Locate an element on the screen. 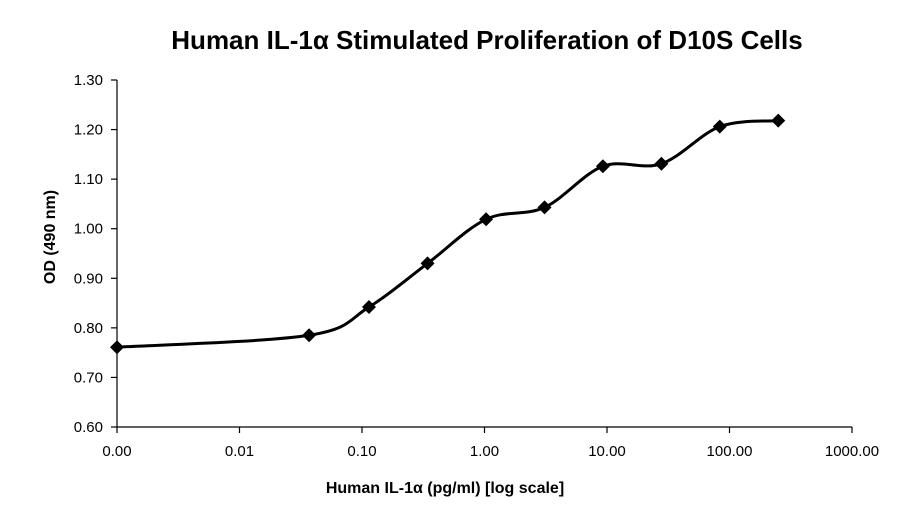 The height and width of the screenshot is (517, 906). x-tick-label: 0.01 is located at coordinates (239, 451).